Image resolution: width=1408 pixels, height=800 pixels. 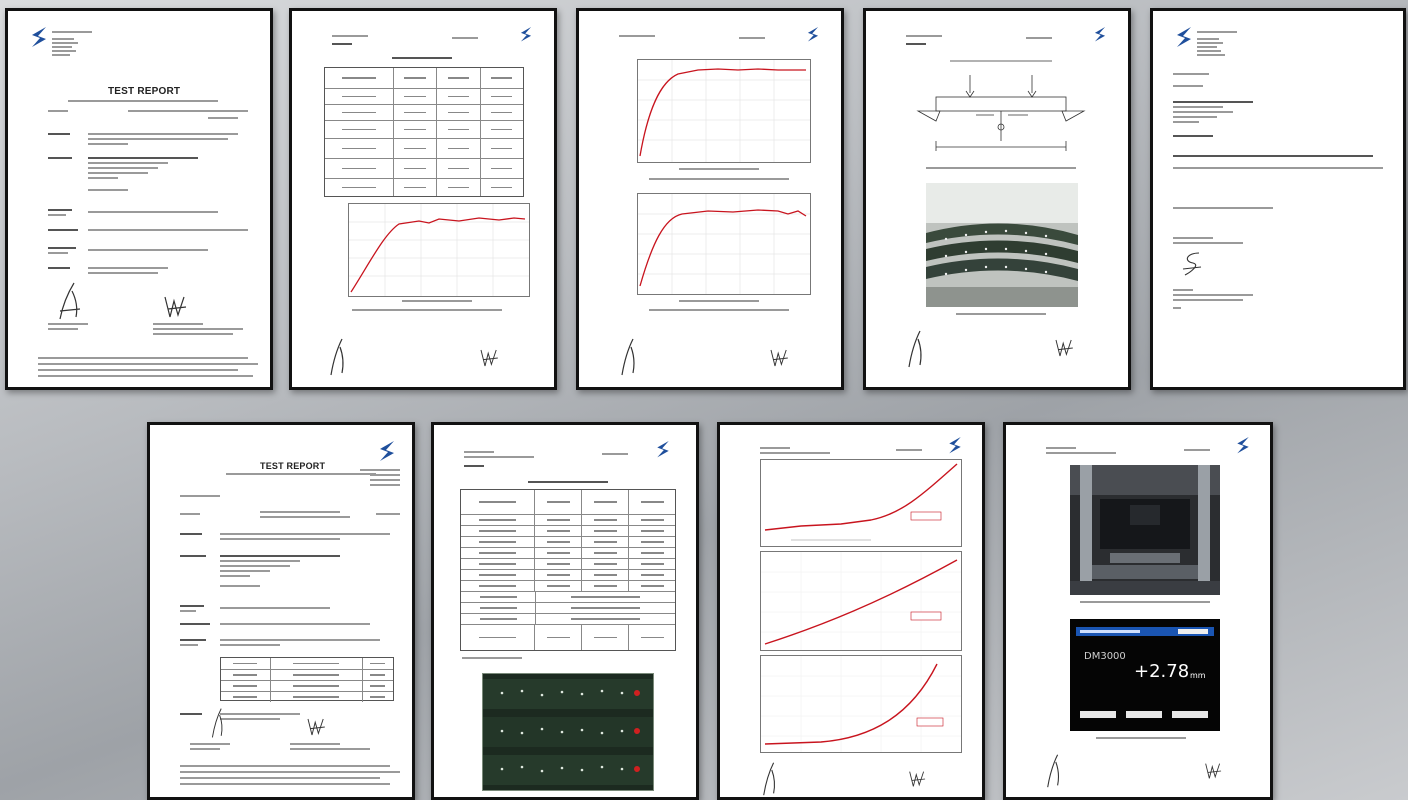 What do you see at coordinates (1002, 245) in the screenshot?
I see `test-setup-photo` at bounding box center [1002, 245].